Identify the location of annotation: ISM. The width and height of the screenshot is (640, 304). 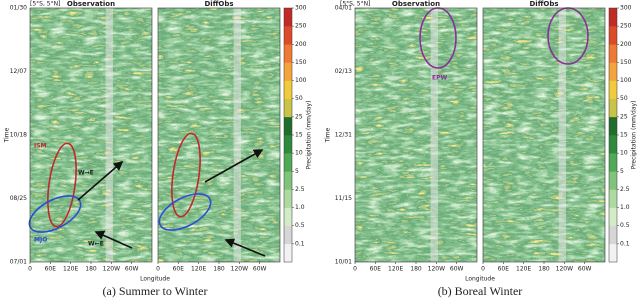
(40, 146).